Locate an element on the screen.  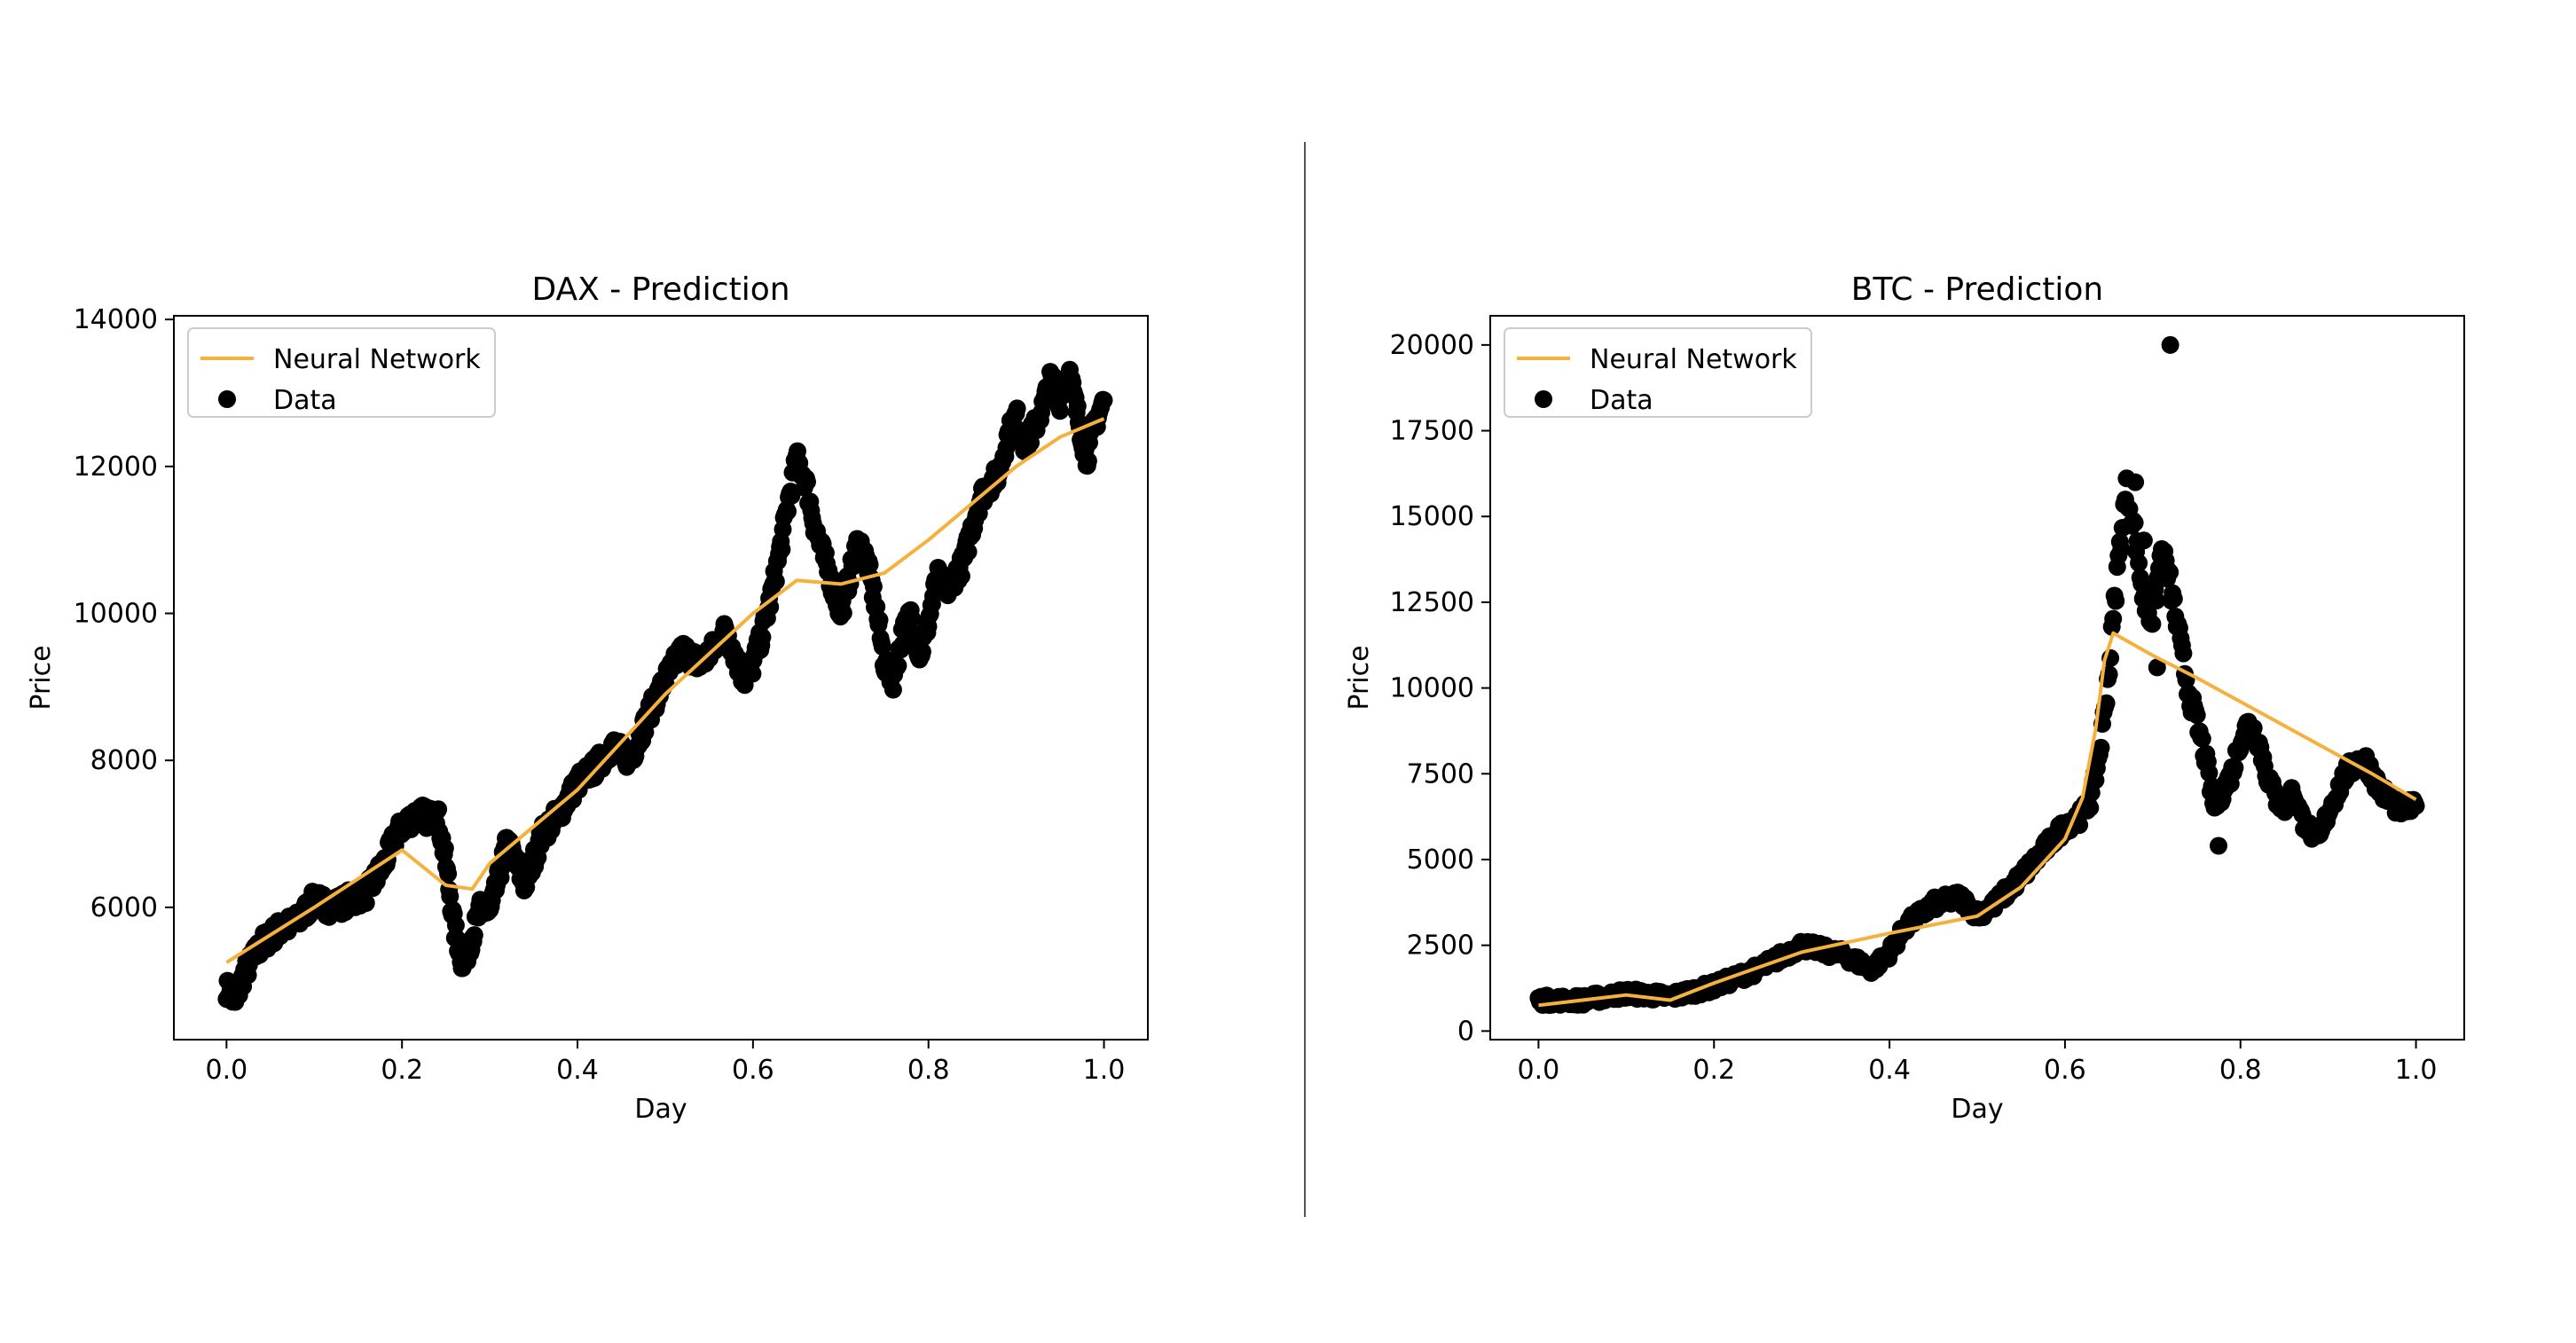
y-tick-label: 17500 is located at coordinates (1432, 431).